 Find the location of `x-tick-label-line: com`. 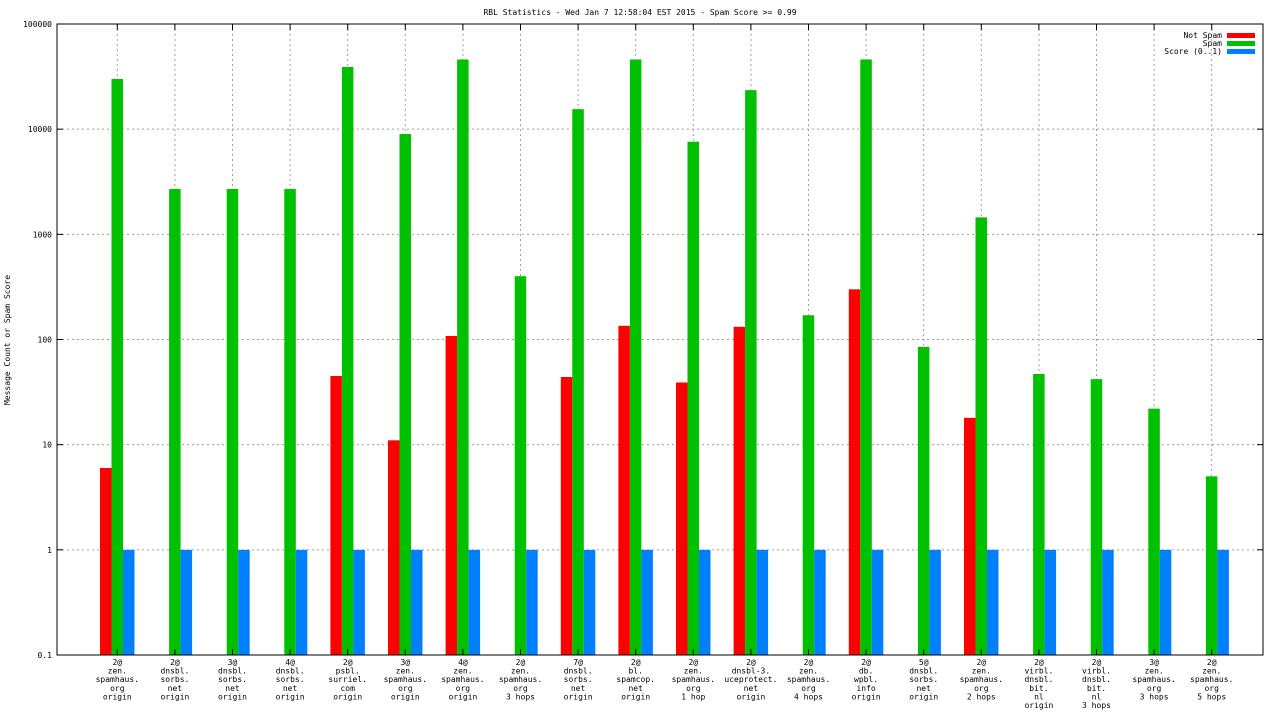

x-tick-label-line: com is located at coordinates (347, 688).